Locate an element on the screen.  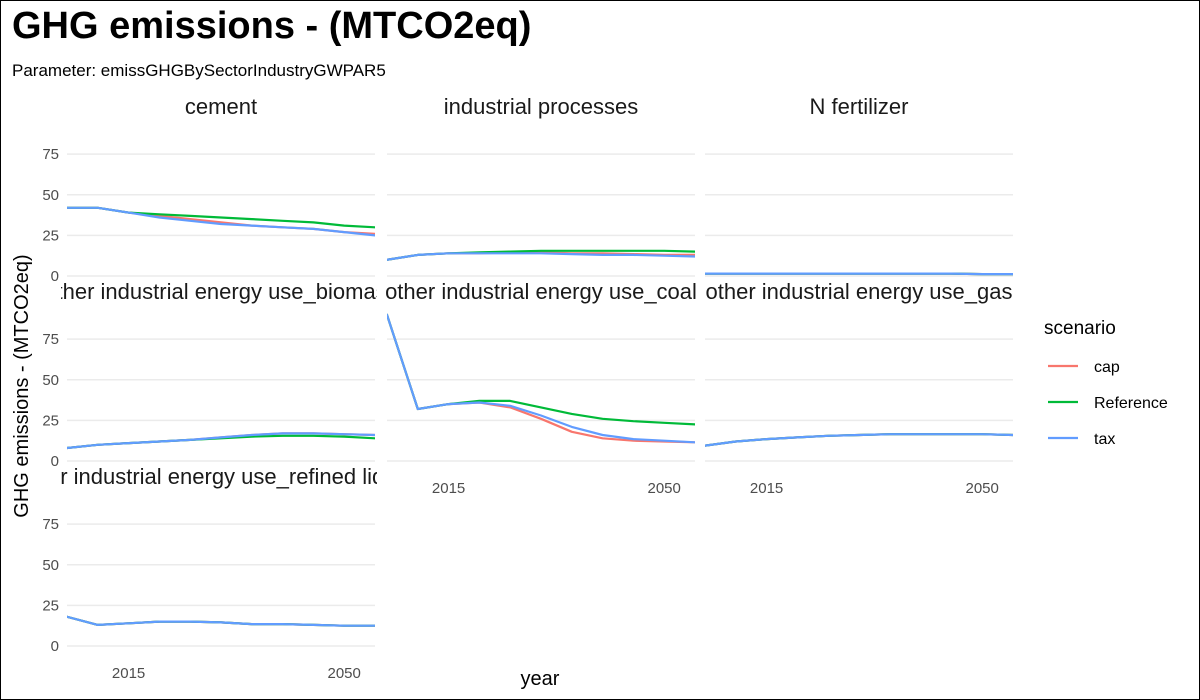
facet-title: other industrial energy use_coal is located at coordinates (541, 291).